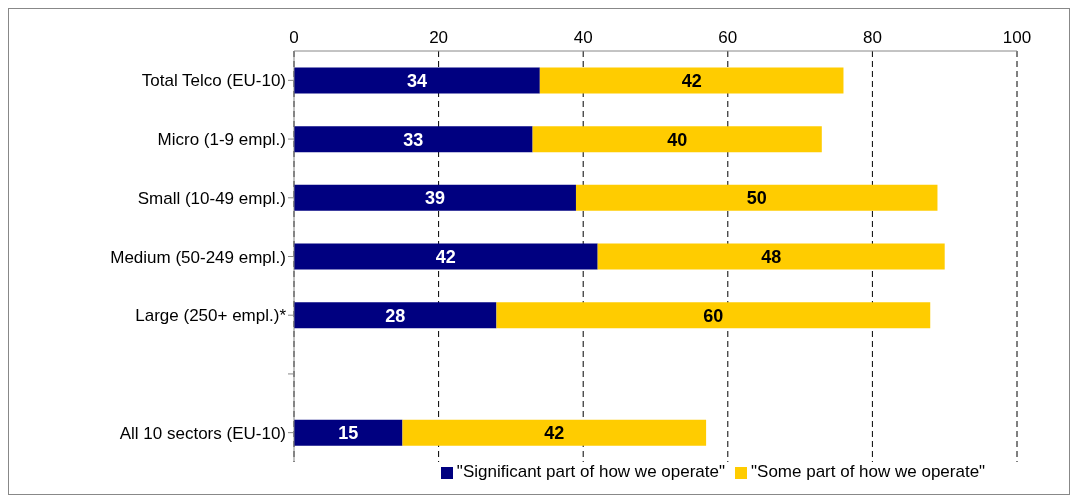  Describe the element at coordinates (198, 257) in the screenshot. I see `y-tick-label: Medium (50-249 empl.)` at that location.